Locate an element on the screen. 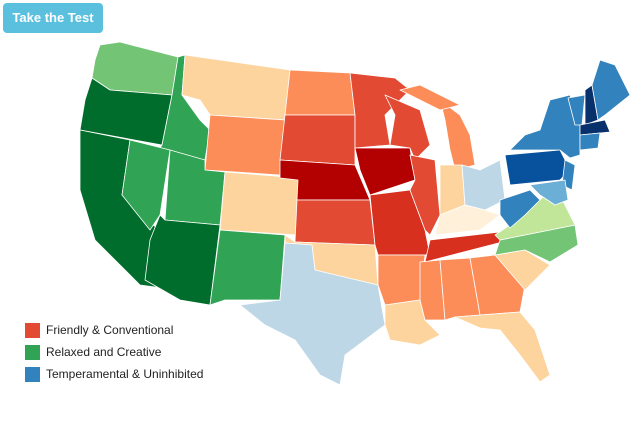  legend-label: Temperamental & Uninhibited is located at coordinates (124, 374).